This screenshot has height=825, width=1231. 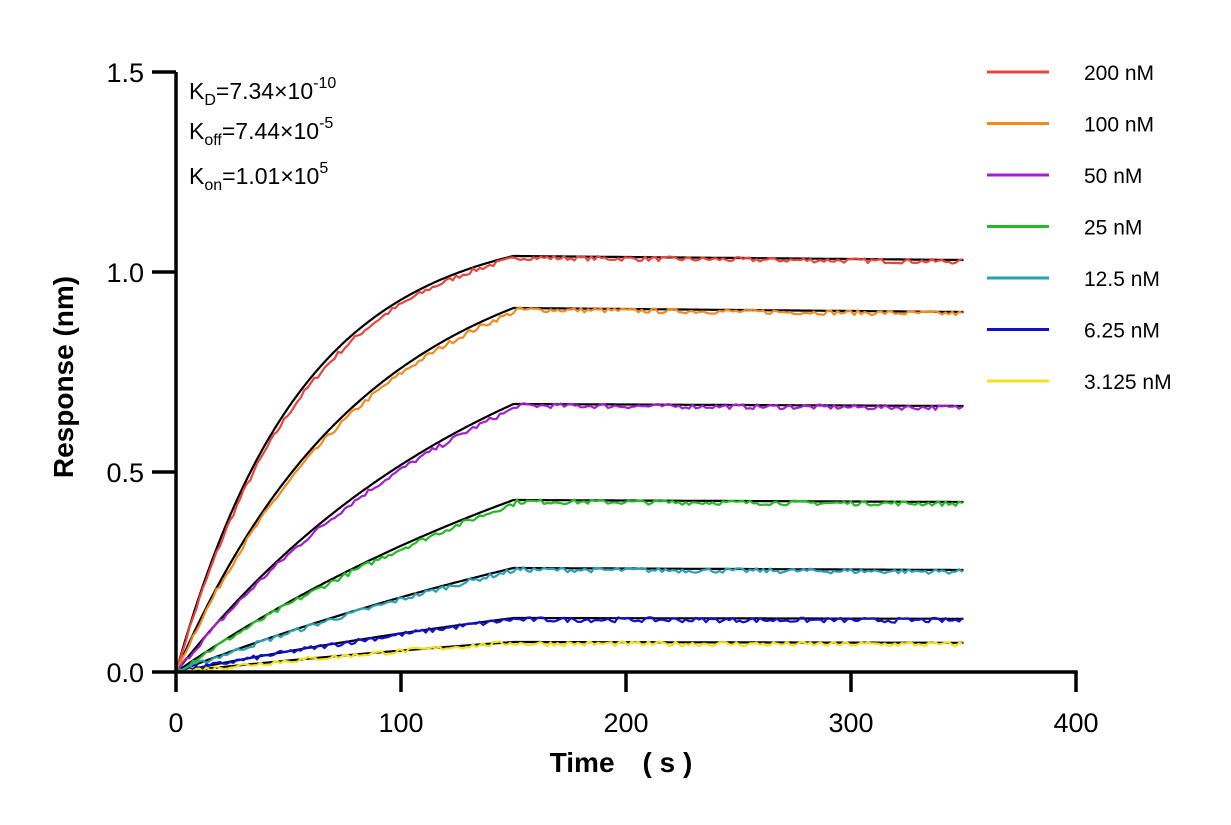 I want to click on y-tick-label: 1.5, so click(x=125, y=73).